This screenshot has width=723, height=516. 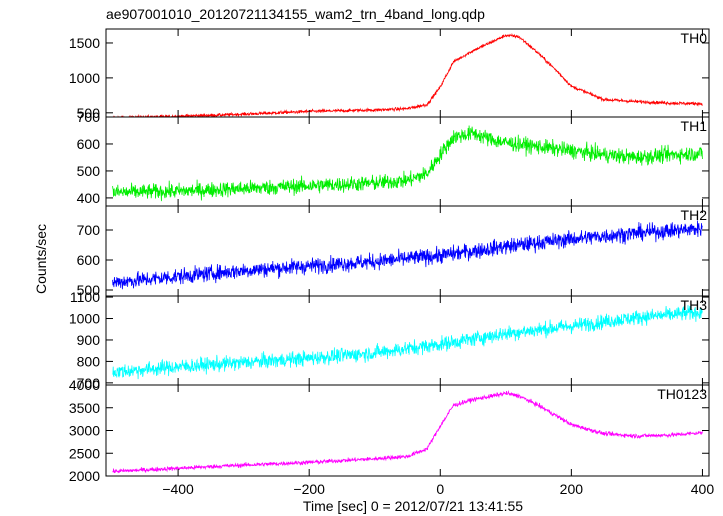 I want to click on x-tick-label: −200, so click(x=309, y=489).